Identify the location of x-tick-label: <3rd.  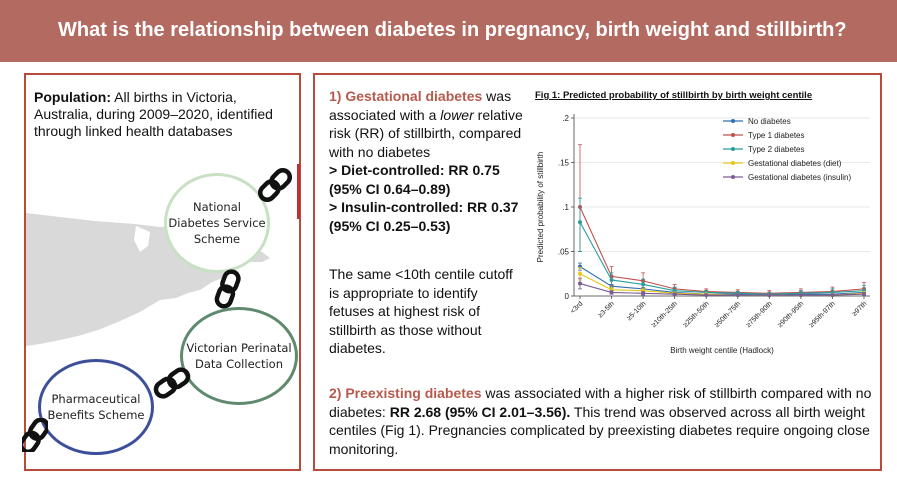
(576, 307).